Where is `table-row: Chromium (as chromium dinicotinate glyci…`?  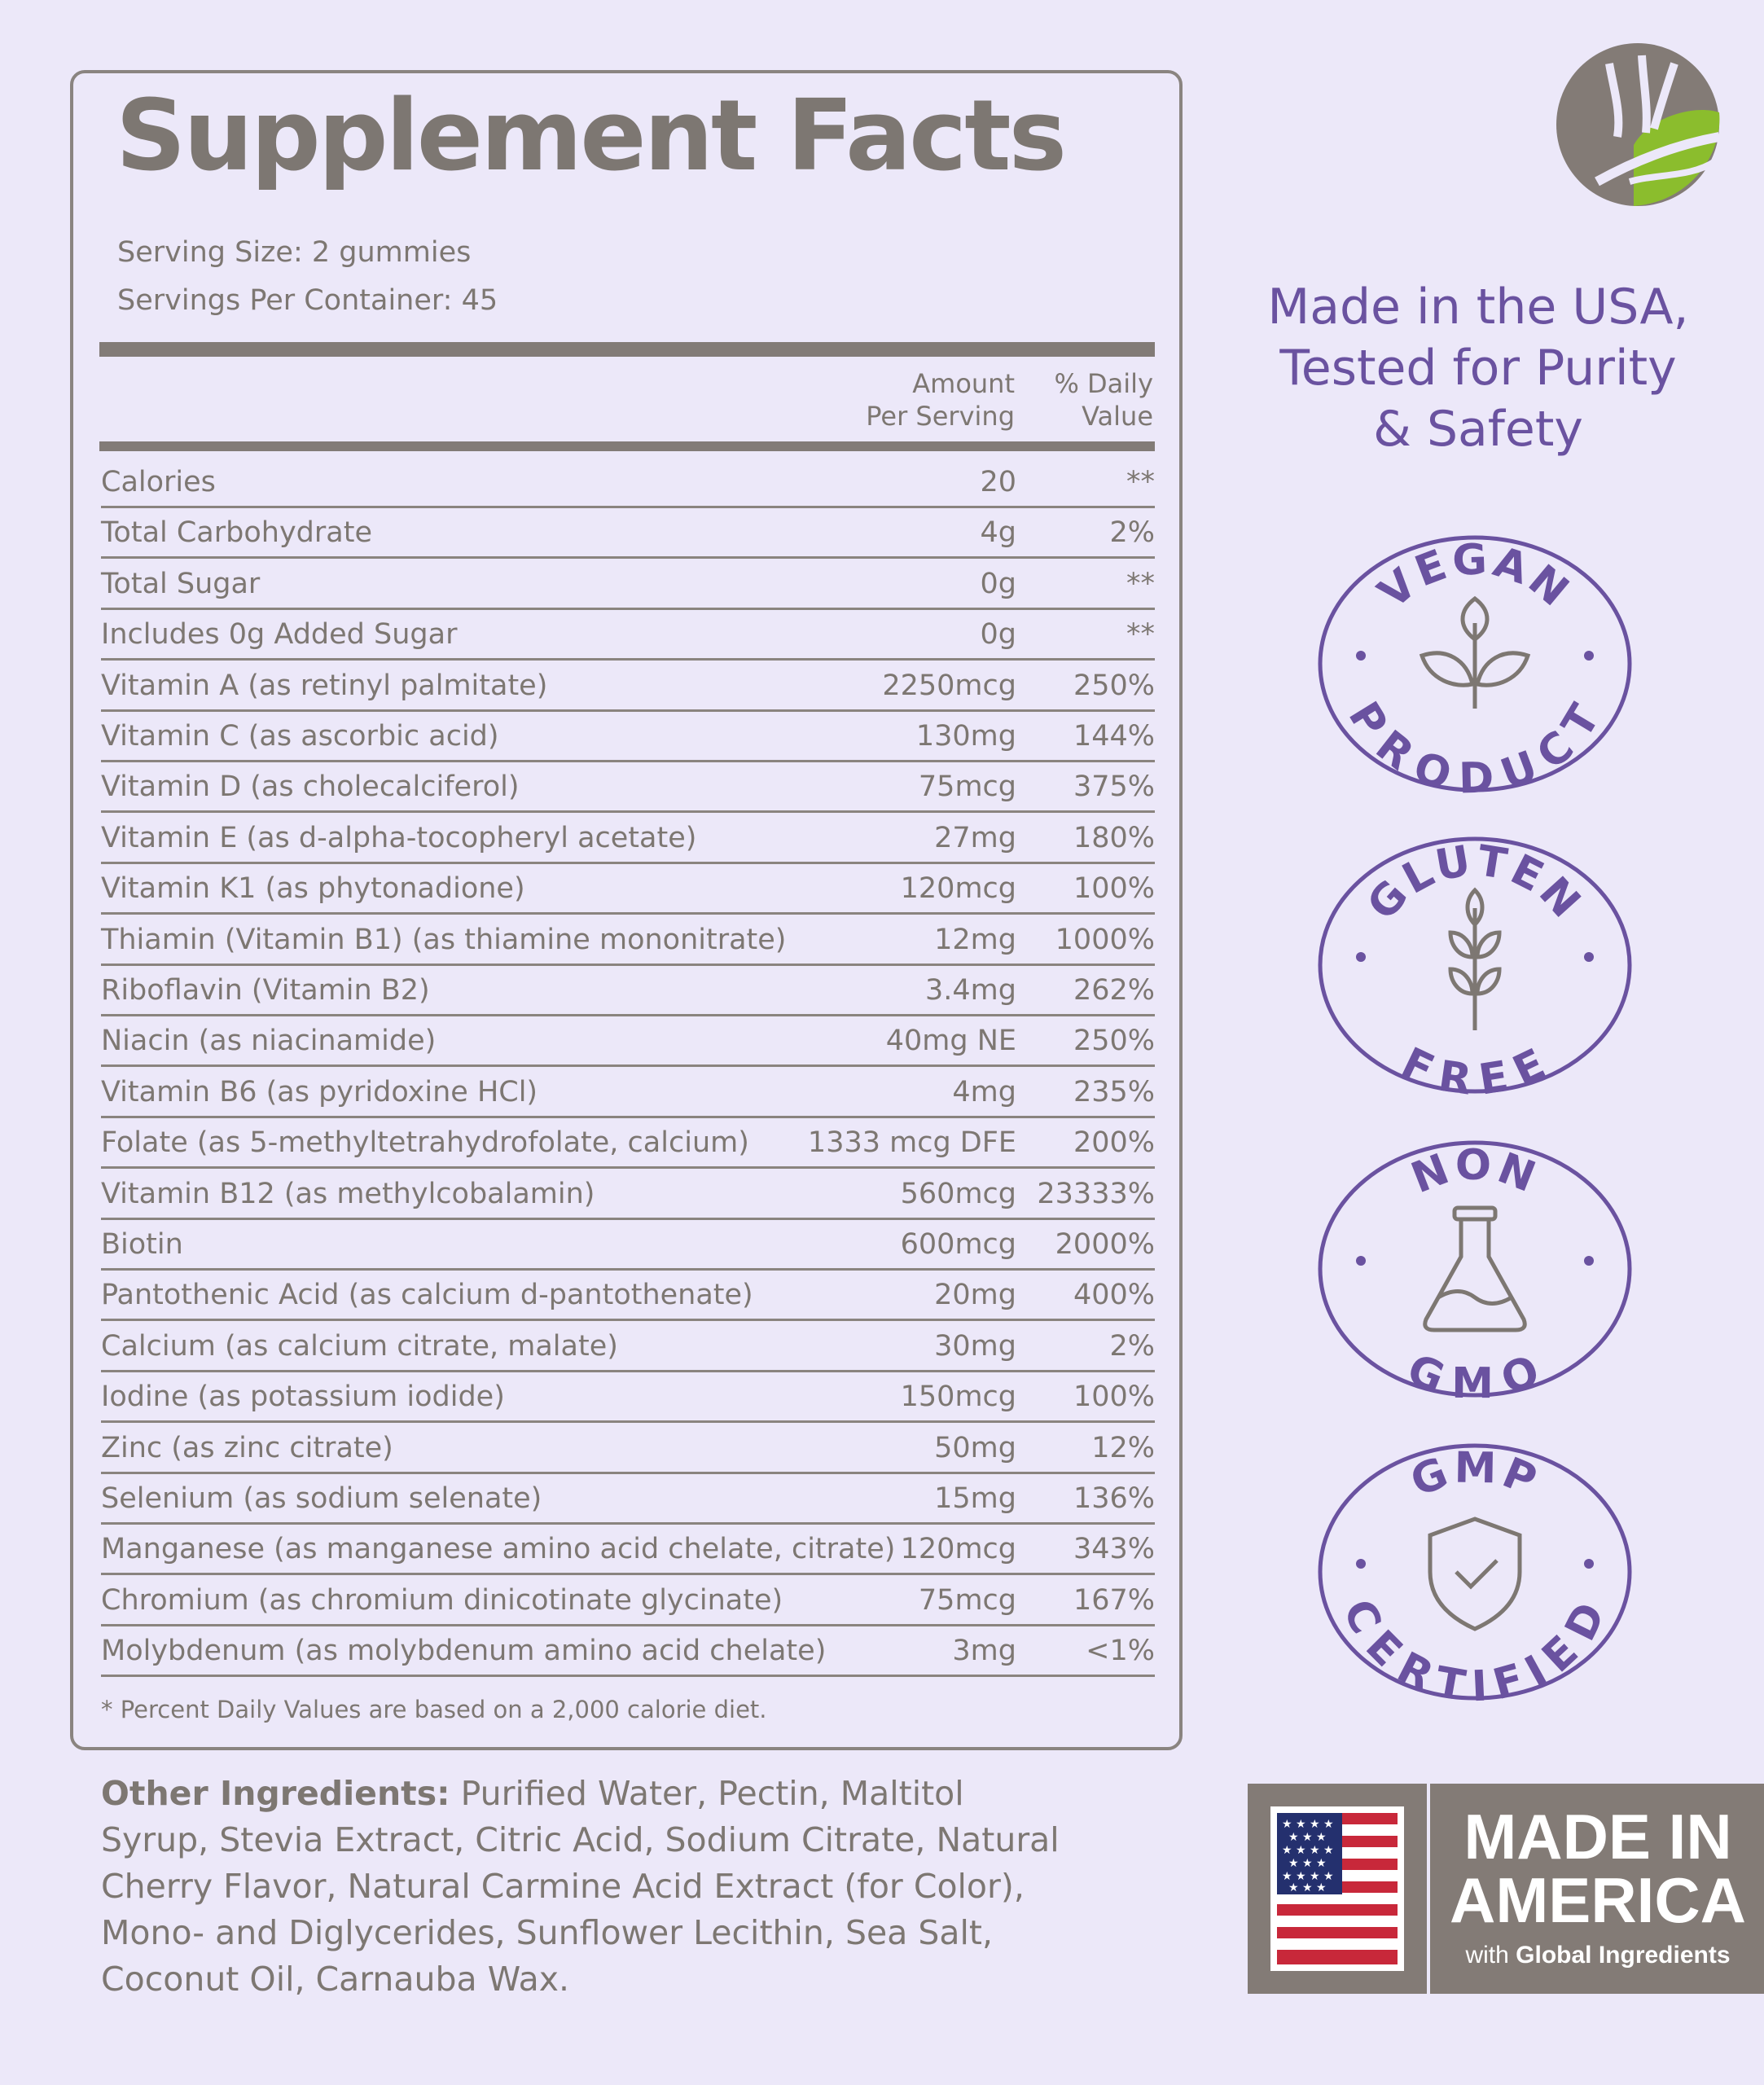
table-row: Chromium (as chromium dinicotinate glyci… is located at coordinates (628, 1601).